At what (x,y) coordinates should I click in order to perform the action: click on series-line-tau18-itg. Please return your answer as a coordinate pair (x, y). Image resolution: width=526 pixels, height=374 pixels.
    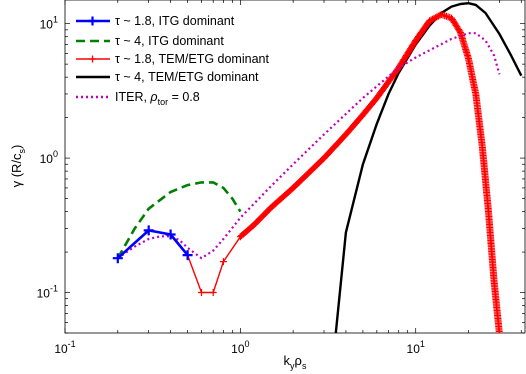
    Looking at the image, I should click on (152, 244).